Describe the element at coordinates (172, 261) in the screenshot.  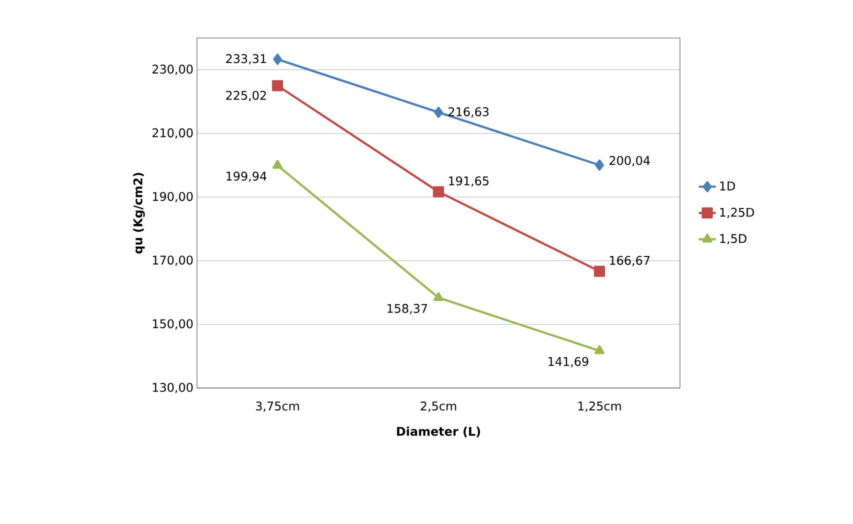
I see `y-tick-label: 170,00` at that location.